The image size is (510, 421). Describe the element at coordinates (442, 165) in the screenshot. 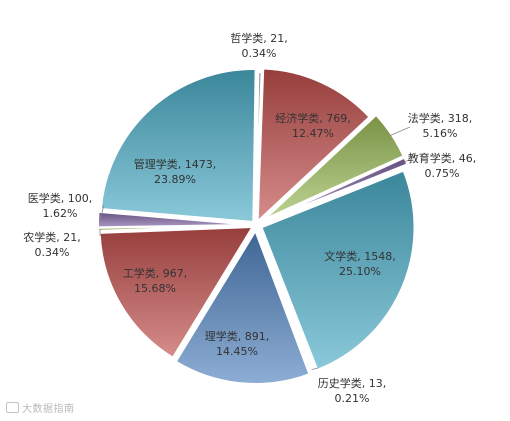

I see `data-label-4: 教育学类, 46, 0.75%` at that location.